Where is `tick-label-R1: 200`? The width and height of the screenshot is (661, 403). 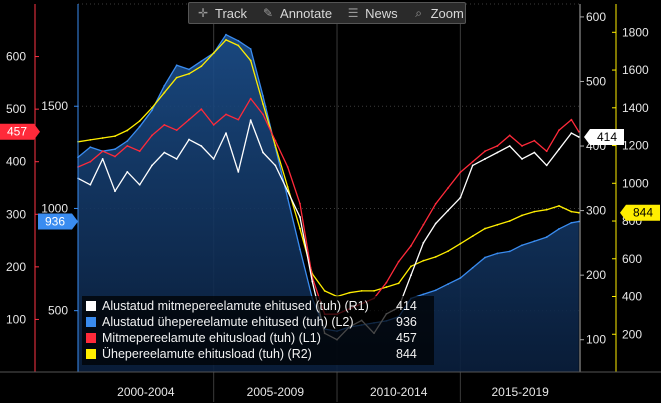 tick-label-R1: 200 is located at coordinates (596, 275).